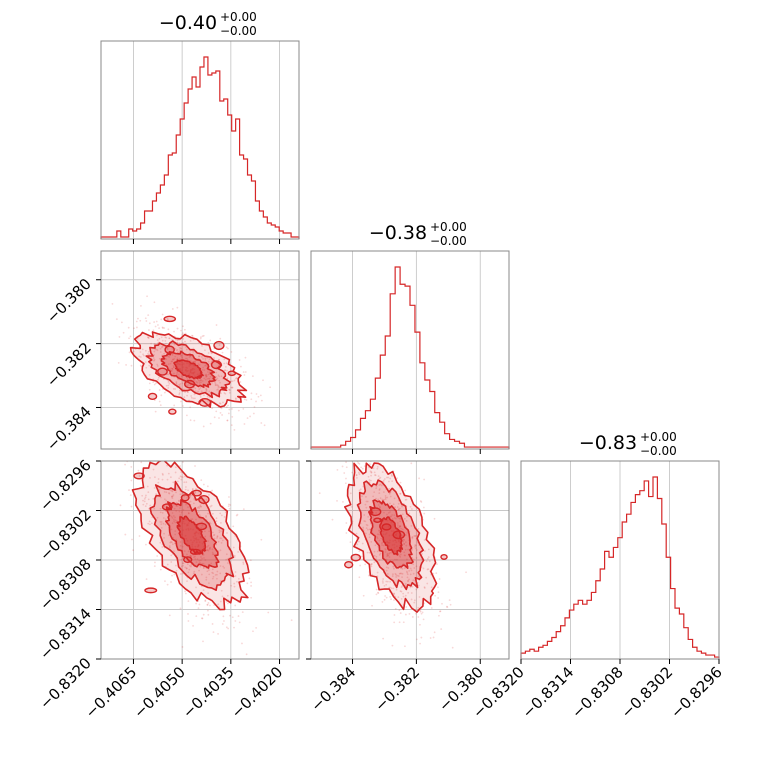 This screenshot has height=760, width=760. What do you see at coordinates (257, 692) in the screenshot?
I see `x-tick-label: −0.4020` at bounding box center [257, 692].